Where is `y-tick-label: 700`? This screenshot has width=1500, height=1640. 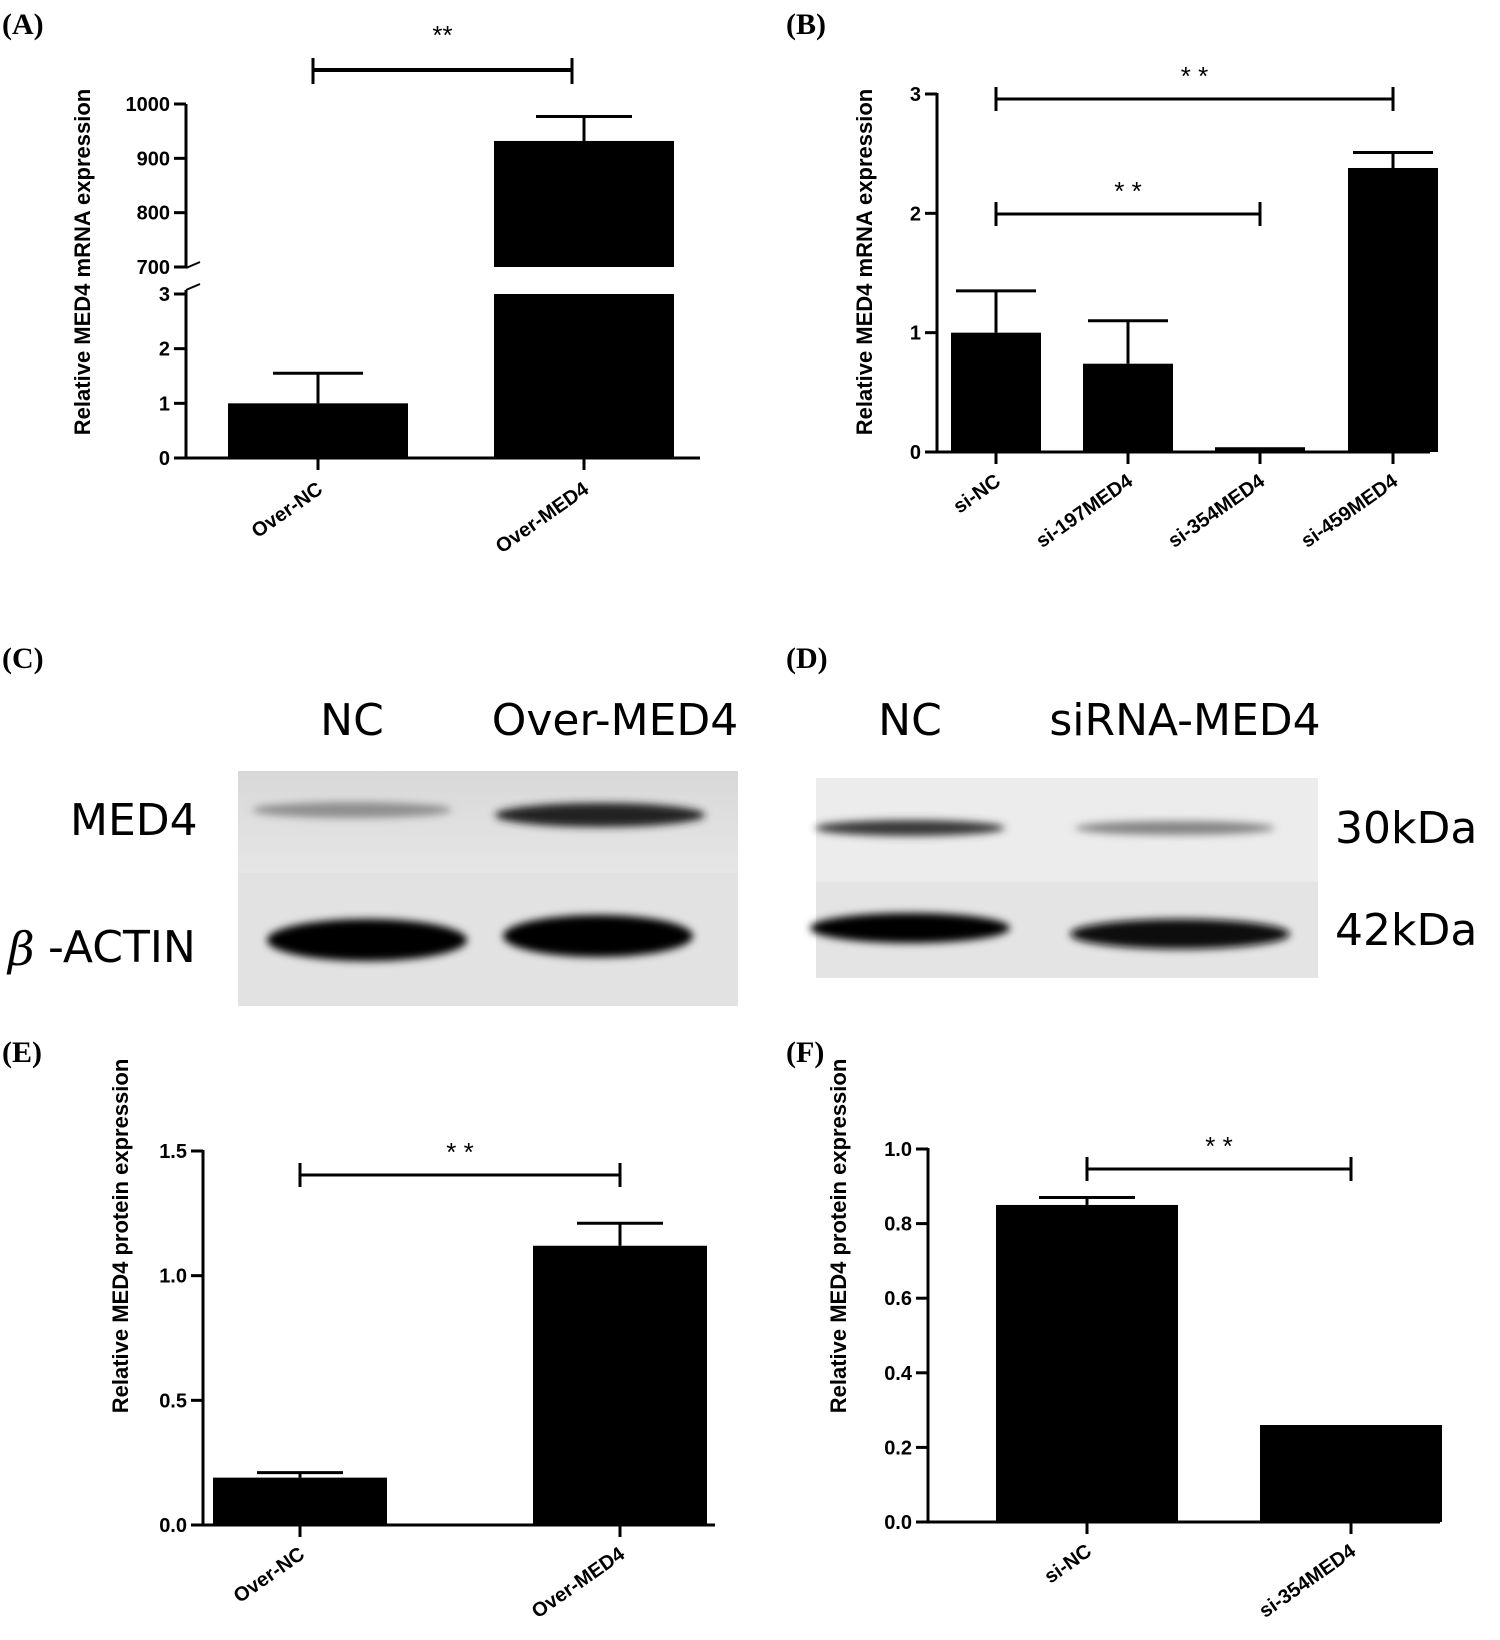 y-tick-label: 700 is located at coordinates (153, 268).